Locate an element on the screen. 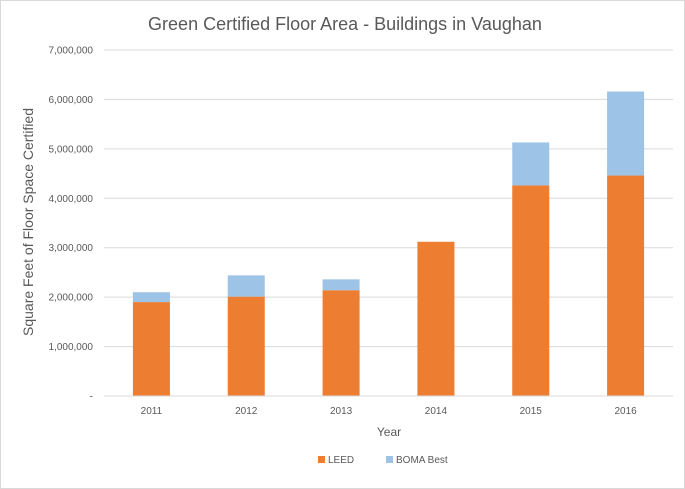 Image resolution: width=685 pixels, height=489 pixels. x-tick-label: 2016 is located at coordinates (625, 411).